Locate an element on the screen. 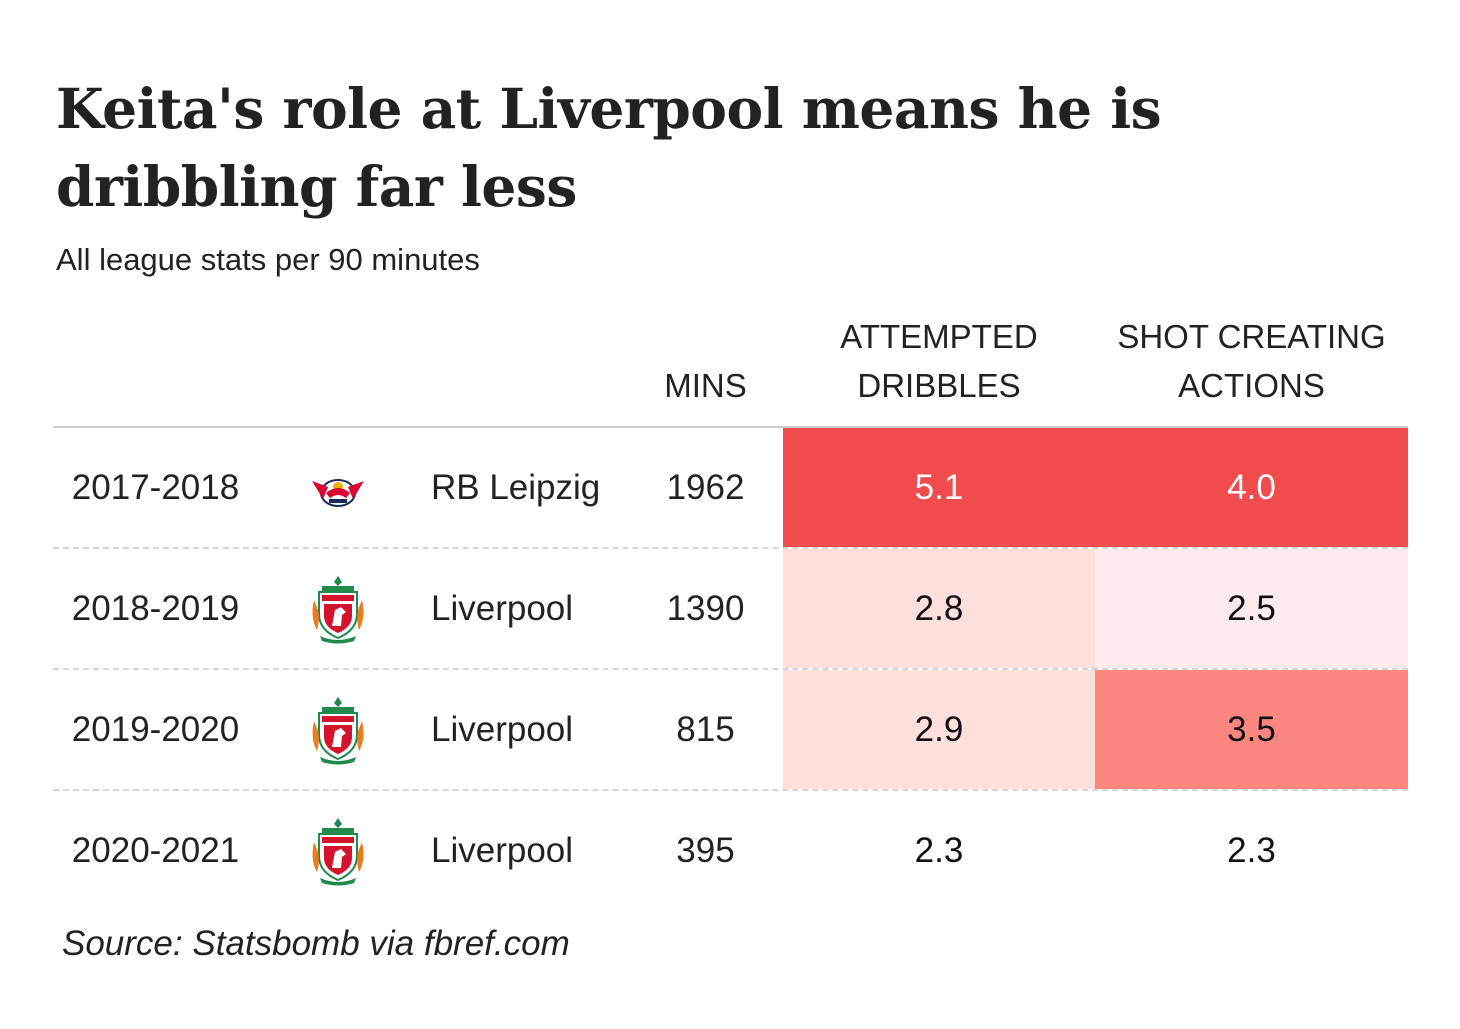  source-note: Source: Statsbomb via fbref.com is located at coordinates (316, 943).